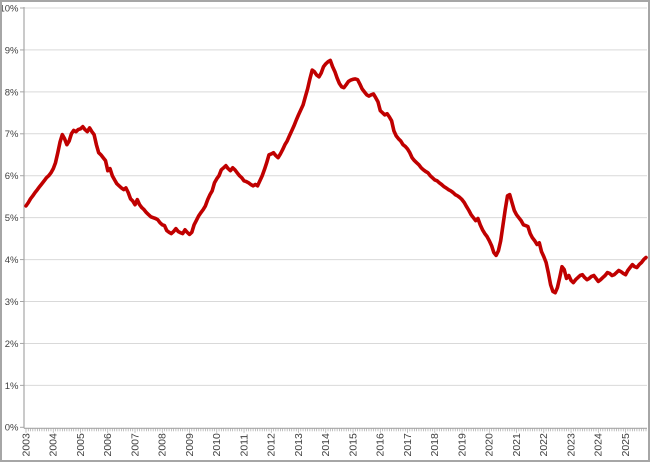 The height and width of the screenshot is (462, 650). Describe the element at coordinates (272, 445) in the screenshot. I see `x-axis-label-2012: 2012` at that location.